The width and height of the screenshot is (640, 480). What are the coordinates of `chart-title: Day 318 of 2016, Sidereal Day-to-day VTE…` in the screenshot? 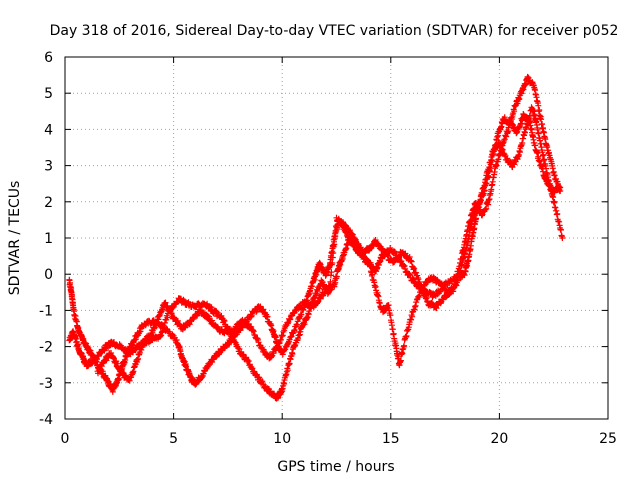 It's located at (334, 31).